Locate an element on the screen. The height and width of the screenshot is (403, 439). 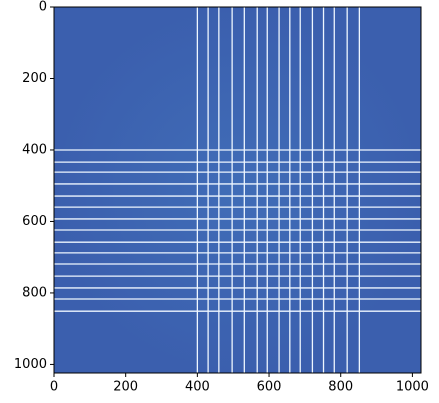
x-tick-label: 600 is located at coordinates (269, 387).